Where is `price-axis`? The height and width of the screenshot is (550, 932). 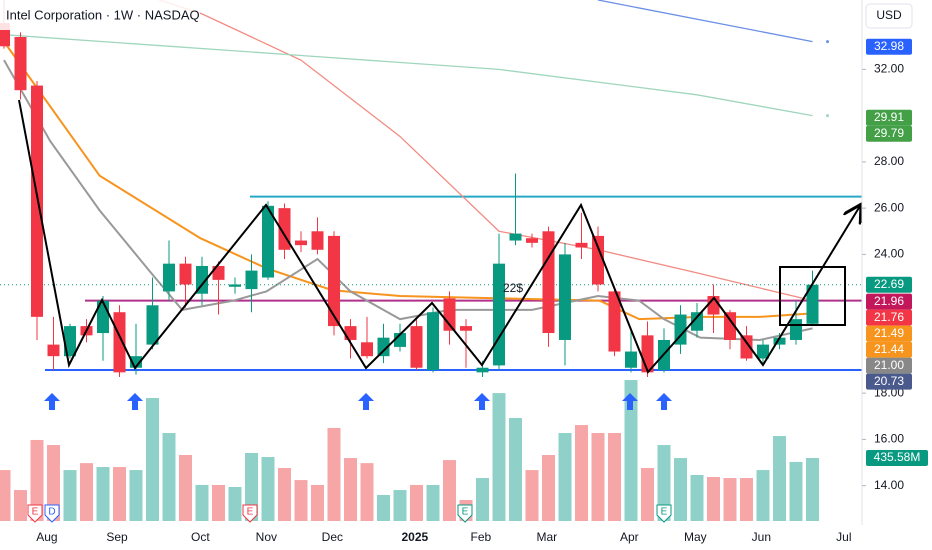
price-axis is located at coordinates (897, 275).